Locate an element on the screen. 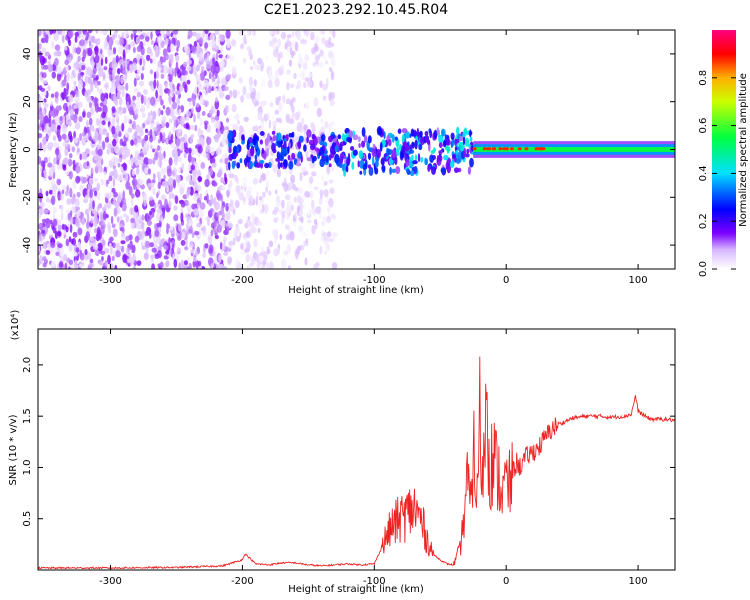  spectrogram-xtick-label: -100 is located at coordinates (374, 280).